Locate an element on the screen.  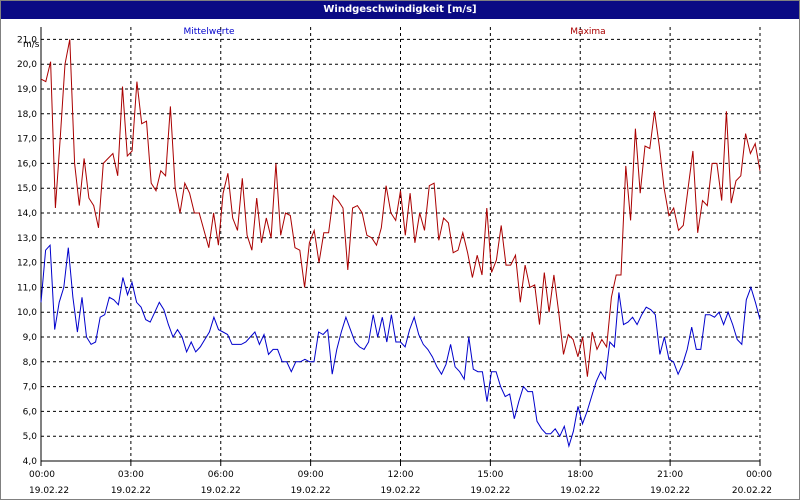
x-tick-time: 15:00 is located at coordinates (490, 475).